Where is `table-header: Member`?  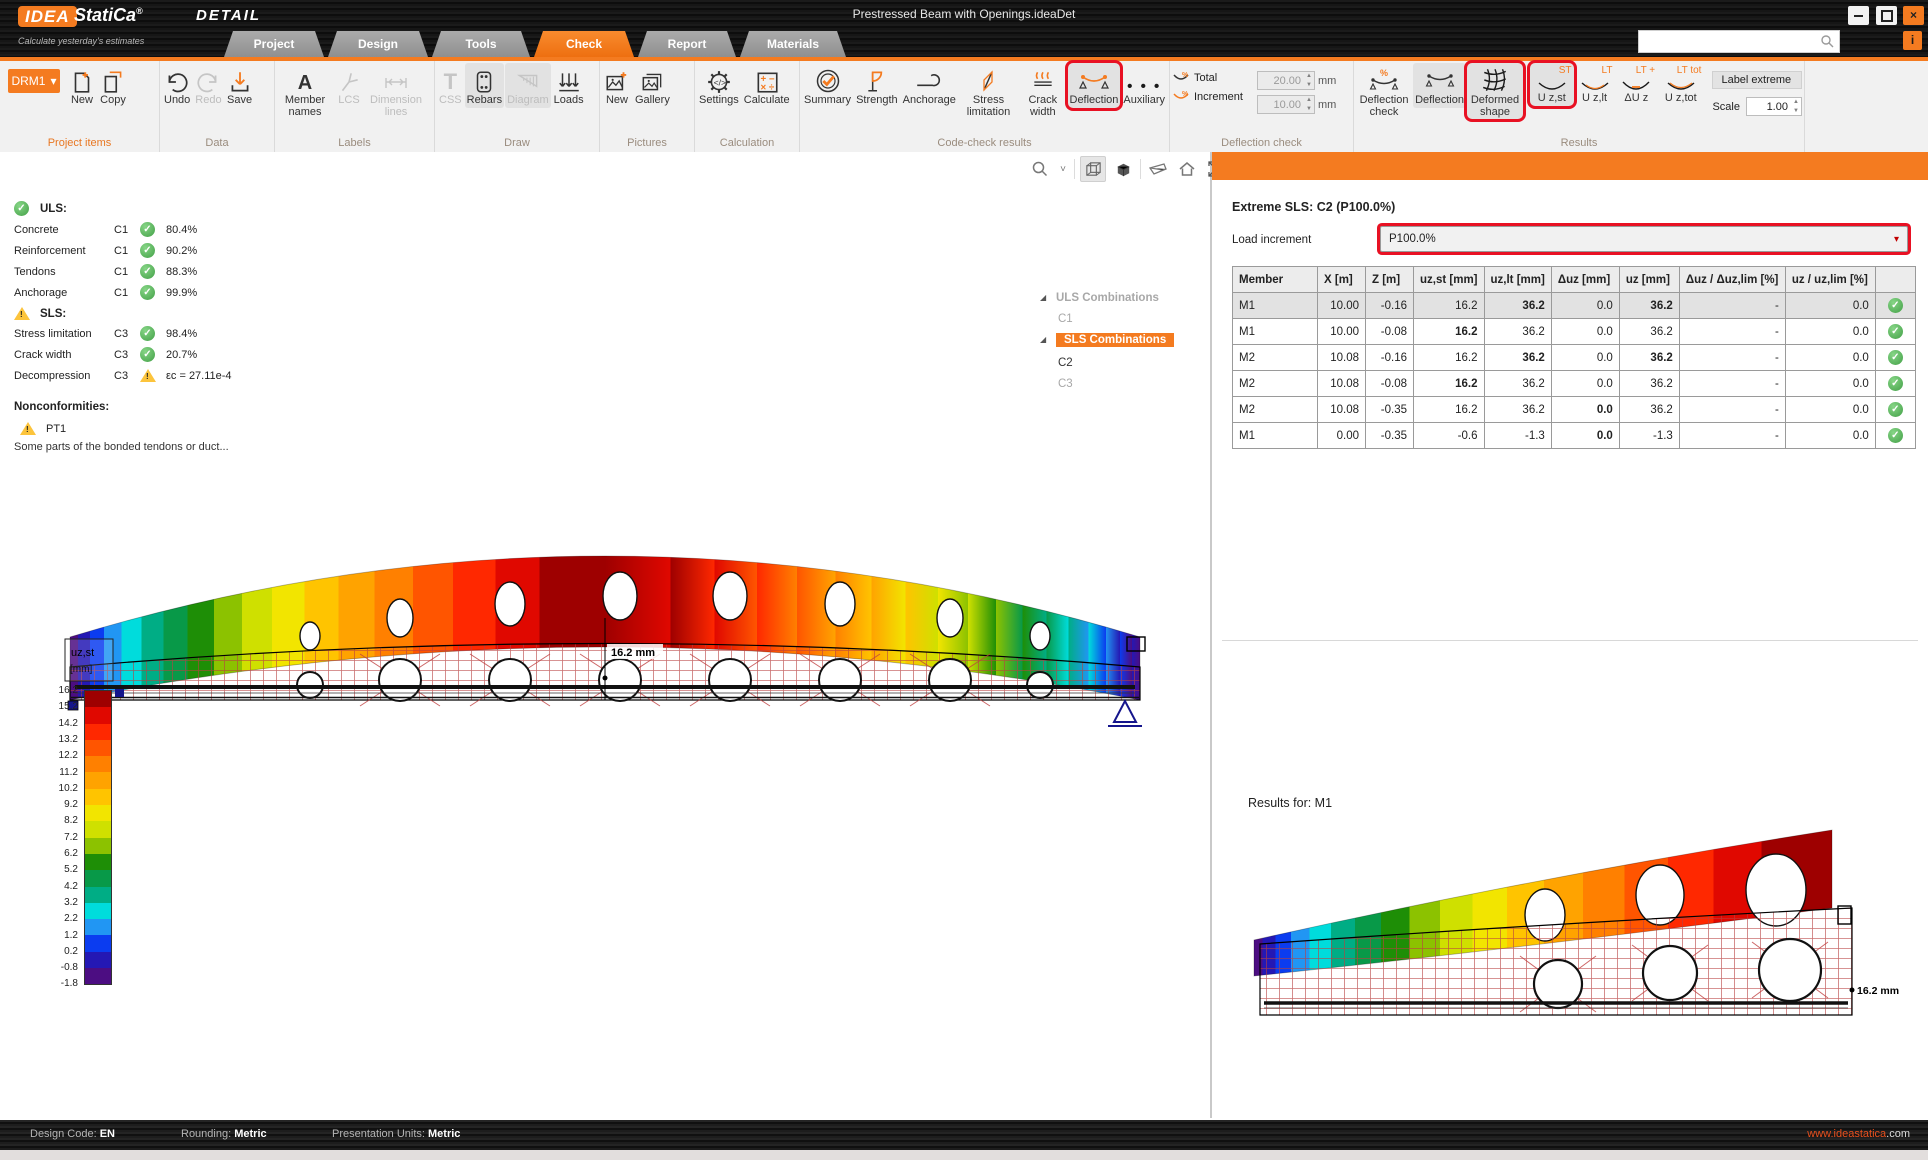
table-header: Member is located at coordinates (1275, 279).